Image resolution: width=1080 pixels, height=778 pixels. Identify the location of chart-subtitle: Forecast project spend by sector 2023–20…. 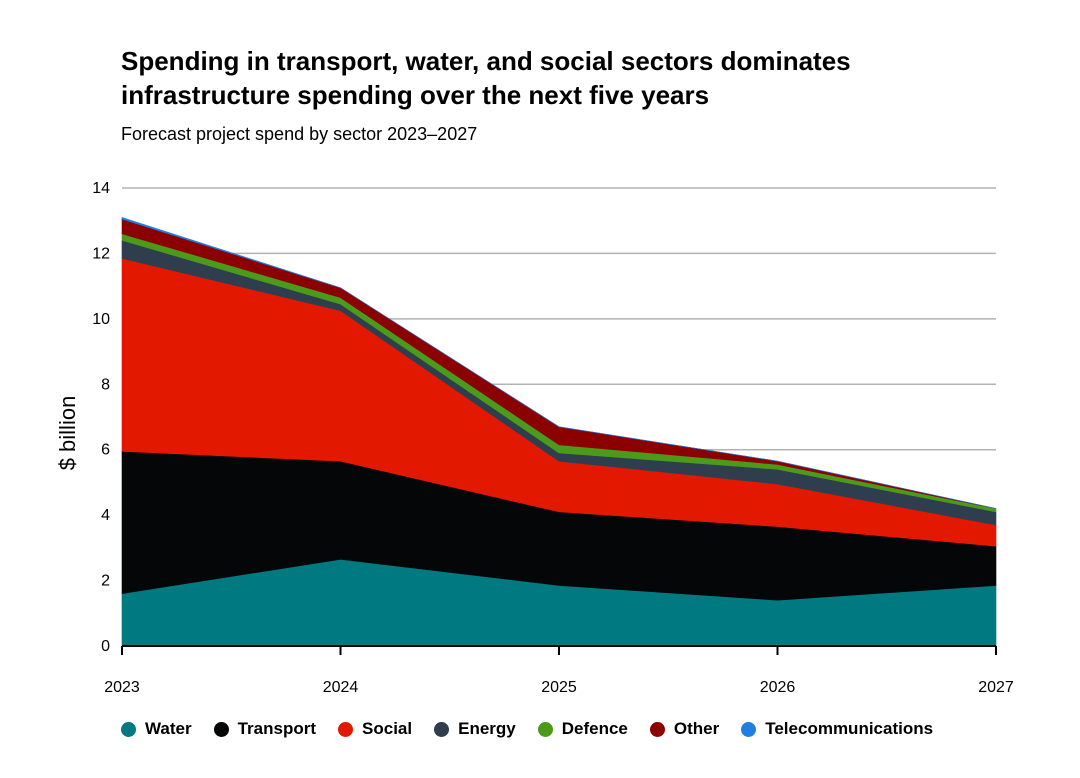
(299, 134).